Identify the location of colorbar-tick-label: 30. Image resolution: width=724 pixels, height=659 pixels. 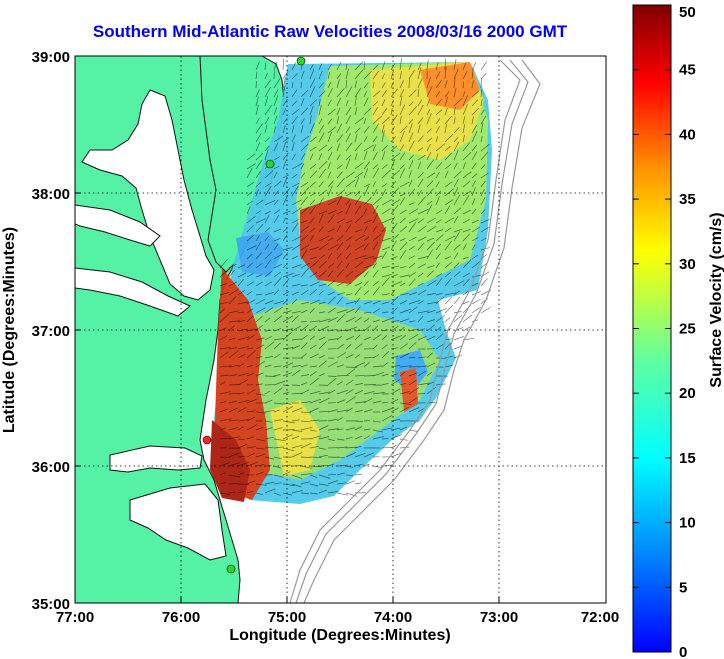
(687, 264).